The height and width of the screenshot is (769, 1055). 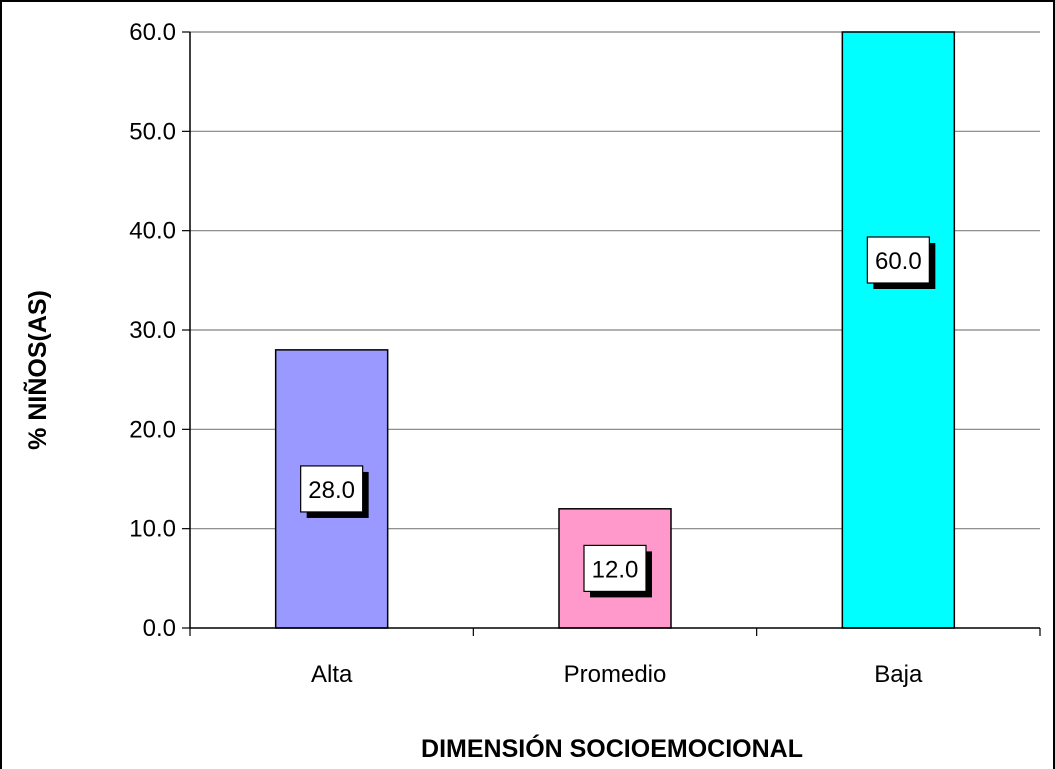 I want to click on data-label: 28.0, so click(x=331, y=490).